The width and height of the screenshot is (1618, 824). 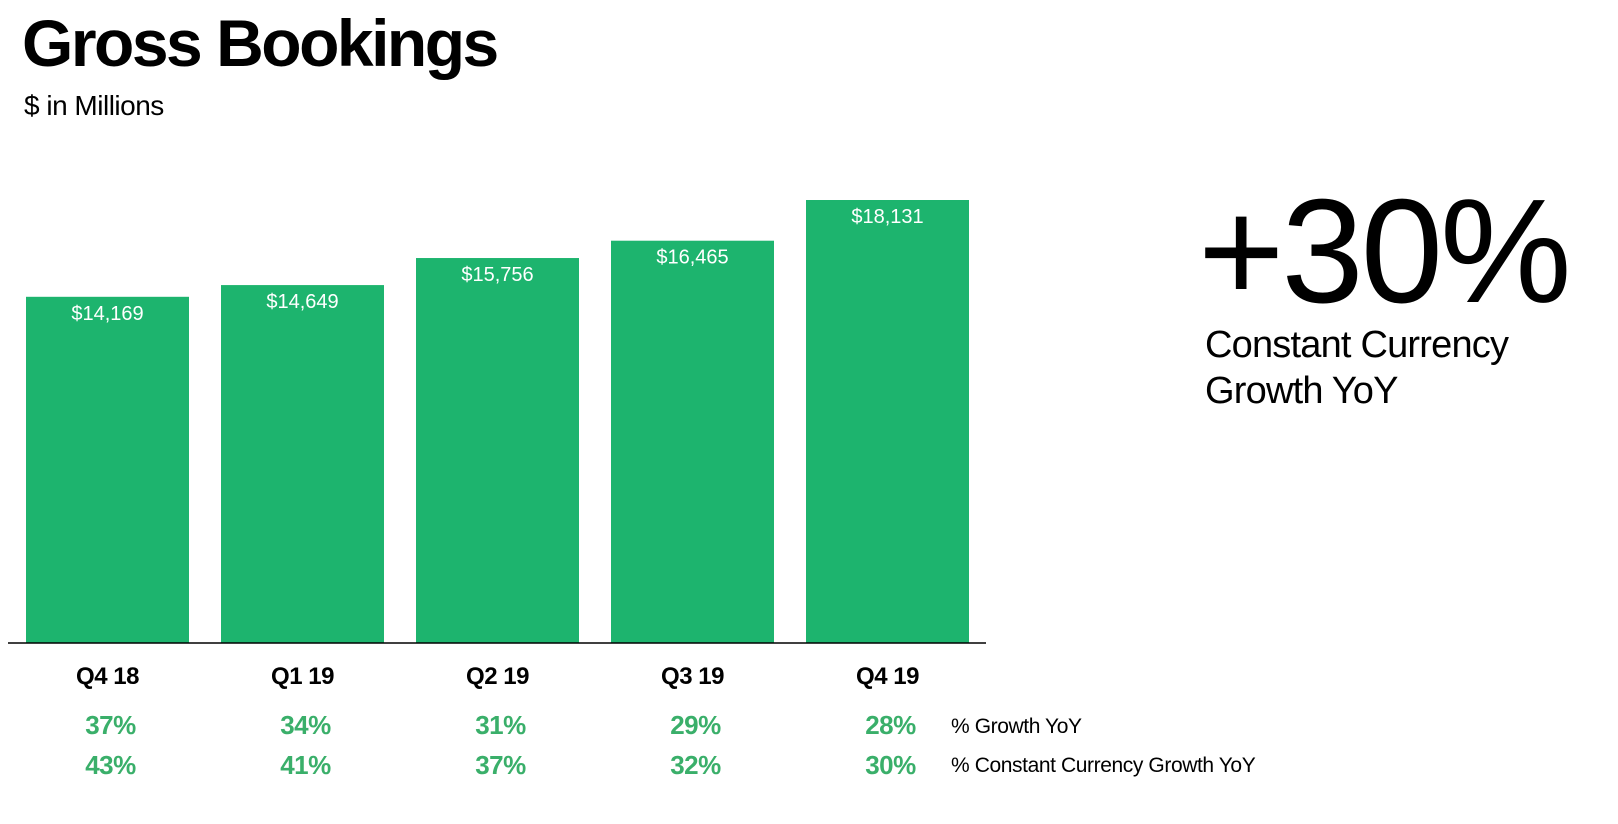 What do you see at coordinates (1357, 345) in the screenshot?
I see `highlight-caption-line1: Constant Currency` at bounding box center [1357, 345].